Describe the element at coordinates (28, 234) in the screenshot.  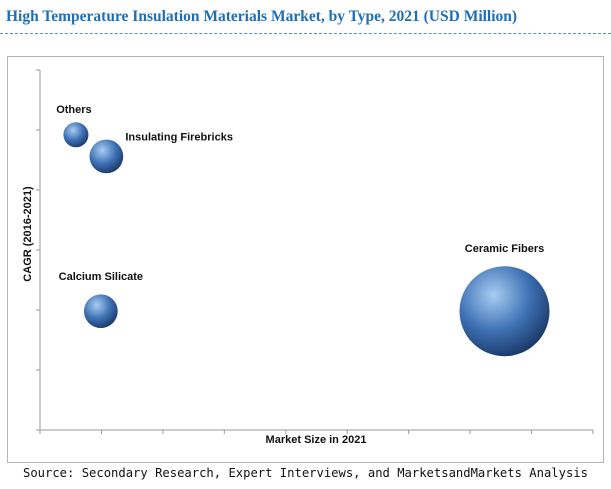
I see `y-axis-label: CAGR (2016-2021)` at that location.